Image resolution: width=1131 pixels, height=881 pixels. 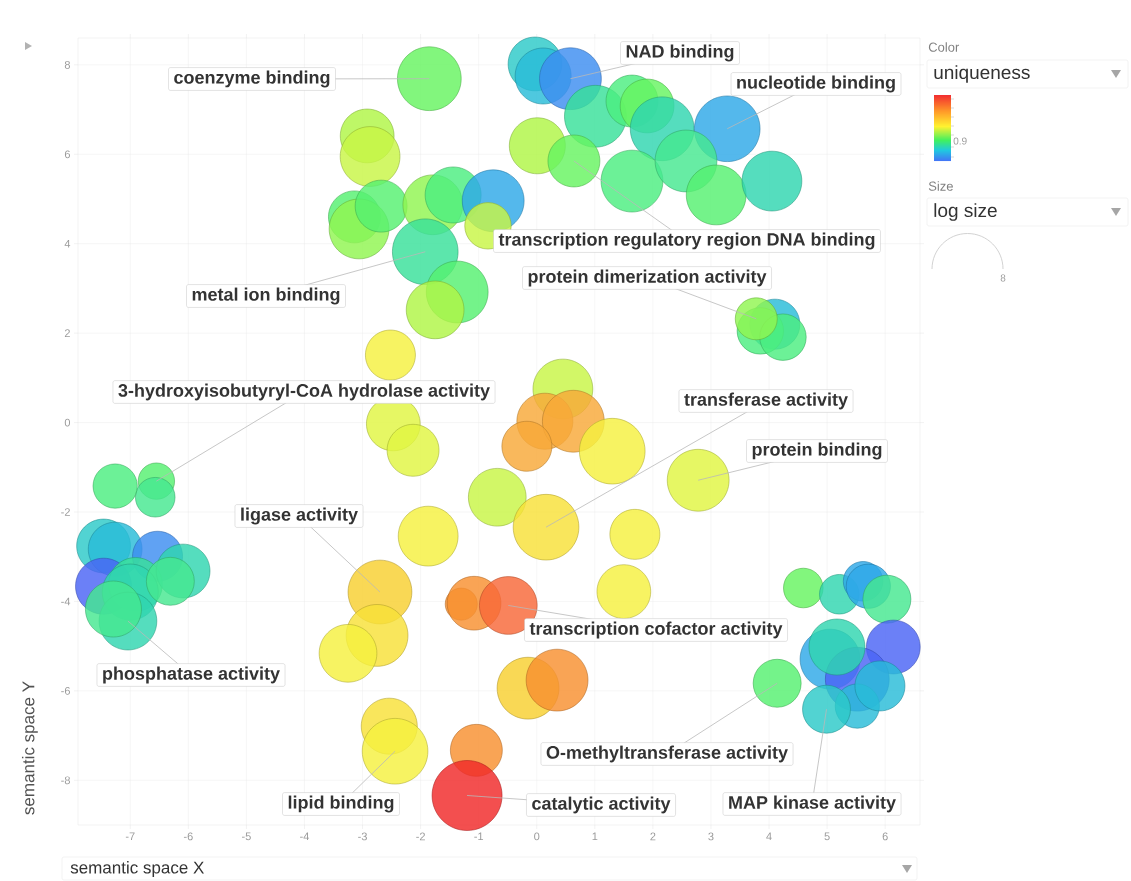 What do you see at coordinates (686, 241) in the screenshot?
I see `annotation: transcription regulatory region DNA binding` at bounding box center [686, 241].